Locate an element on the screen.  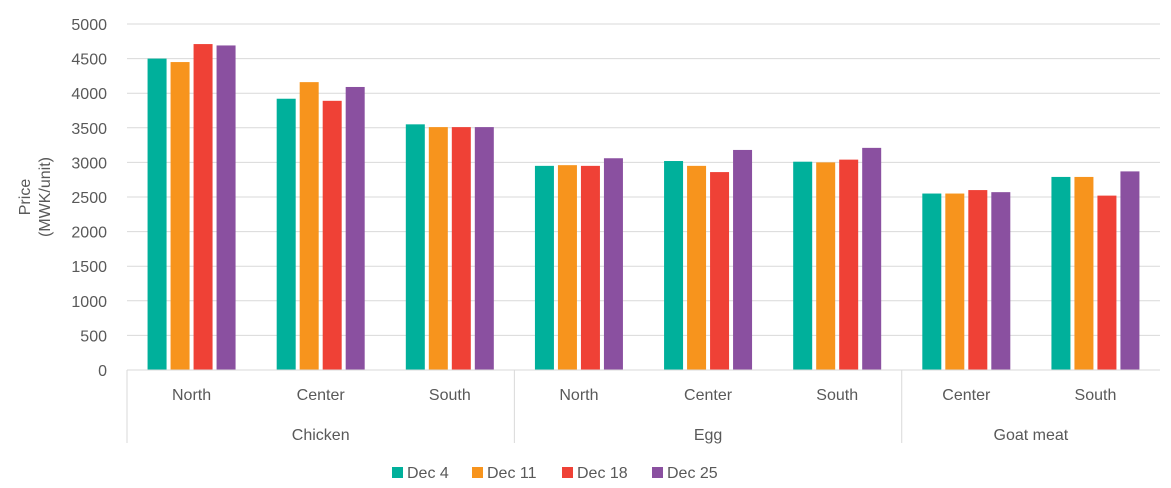
y-tick-label: 2500 is located at coordinates (89, 198).